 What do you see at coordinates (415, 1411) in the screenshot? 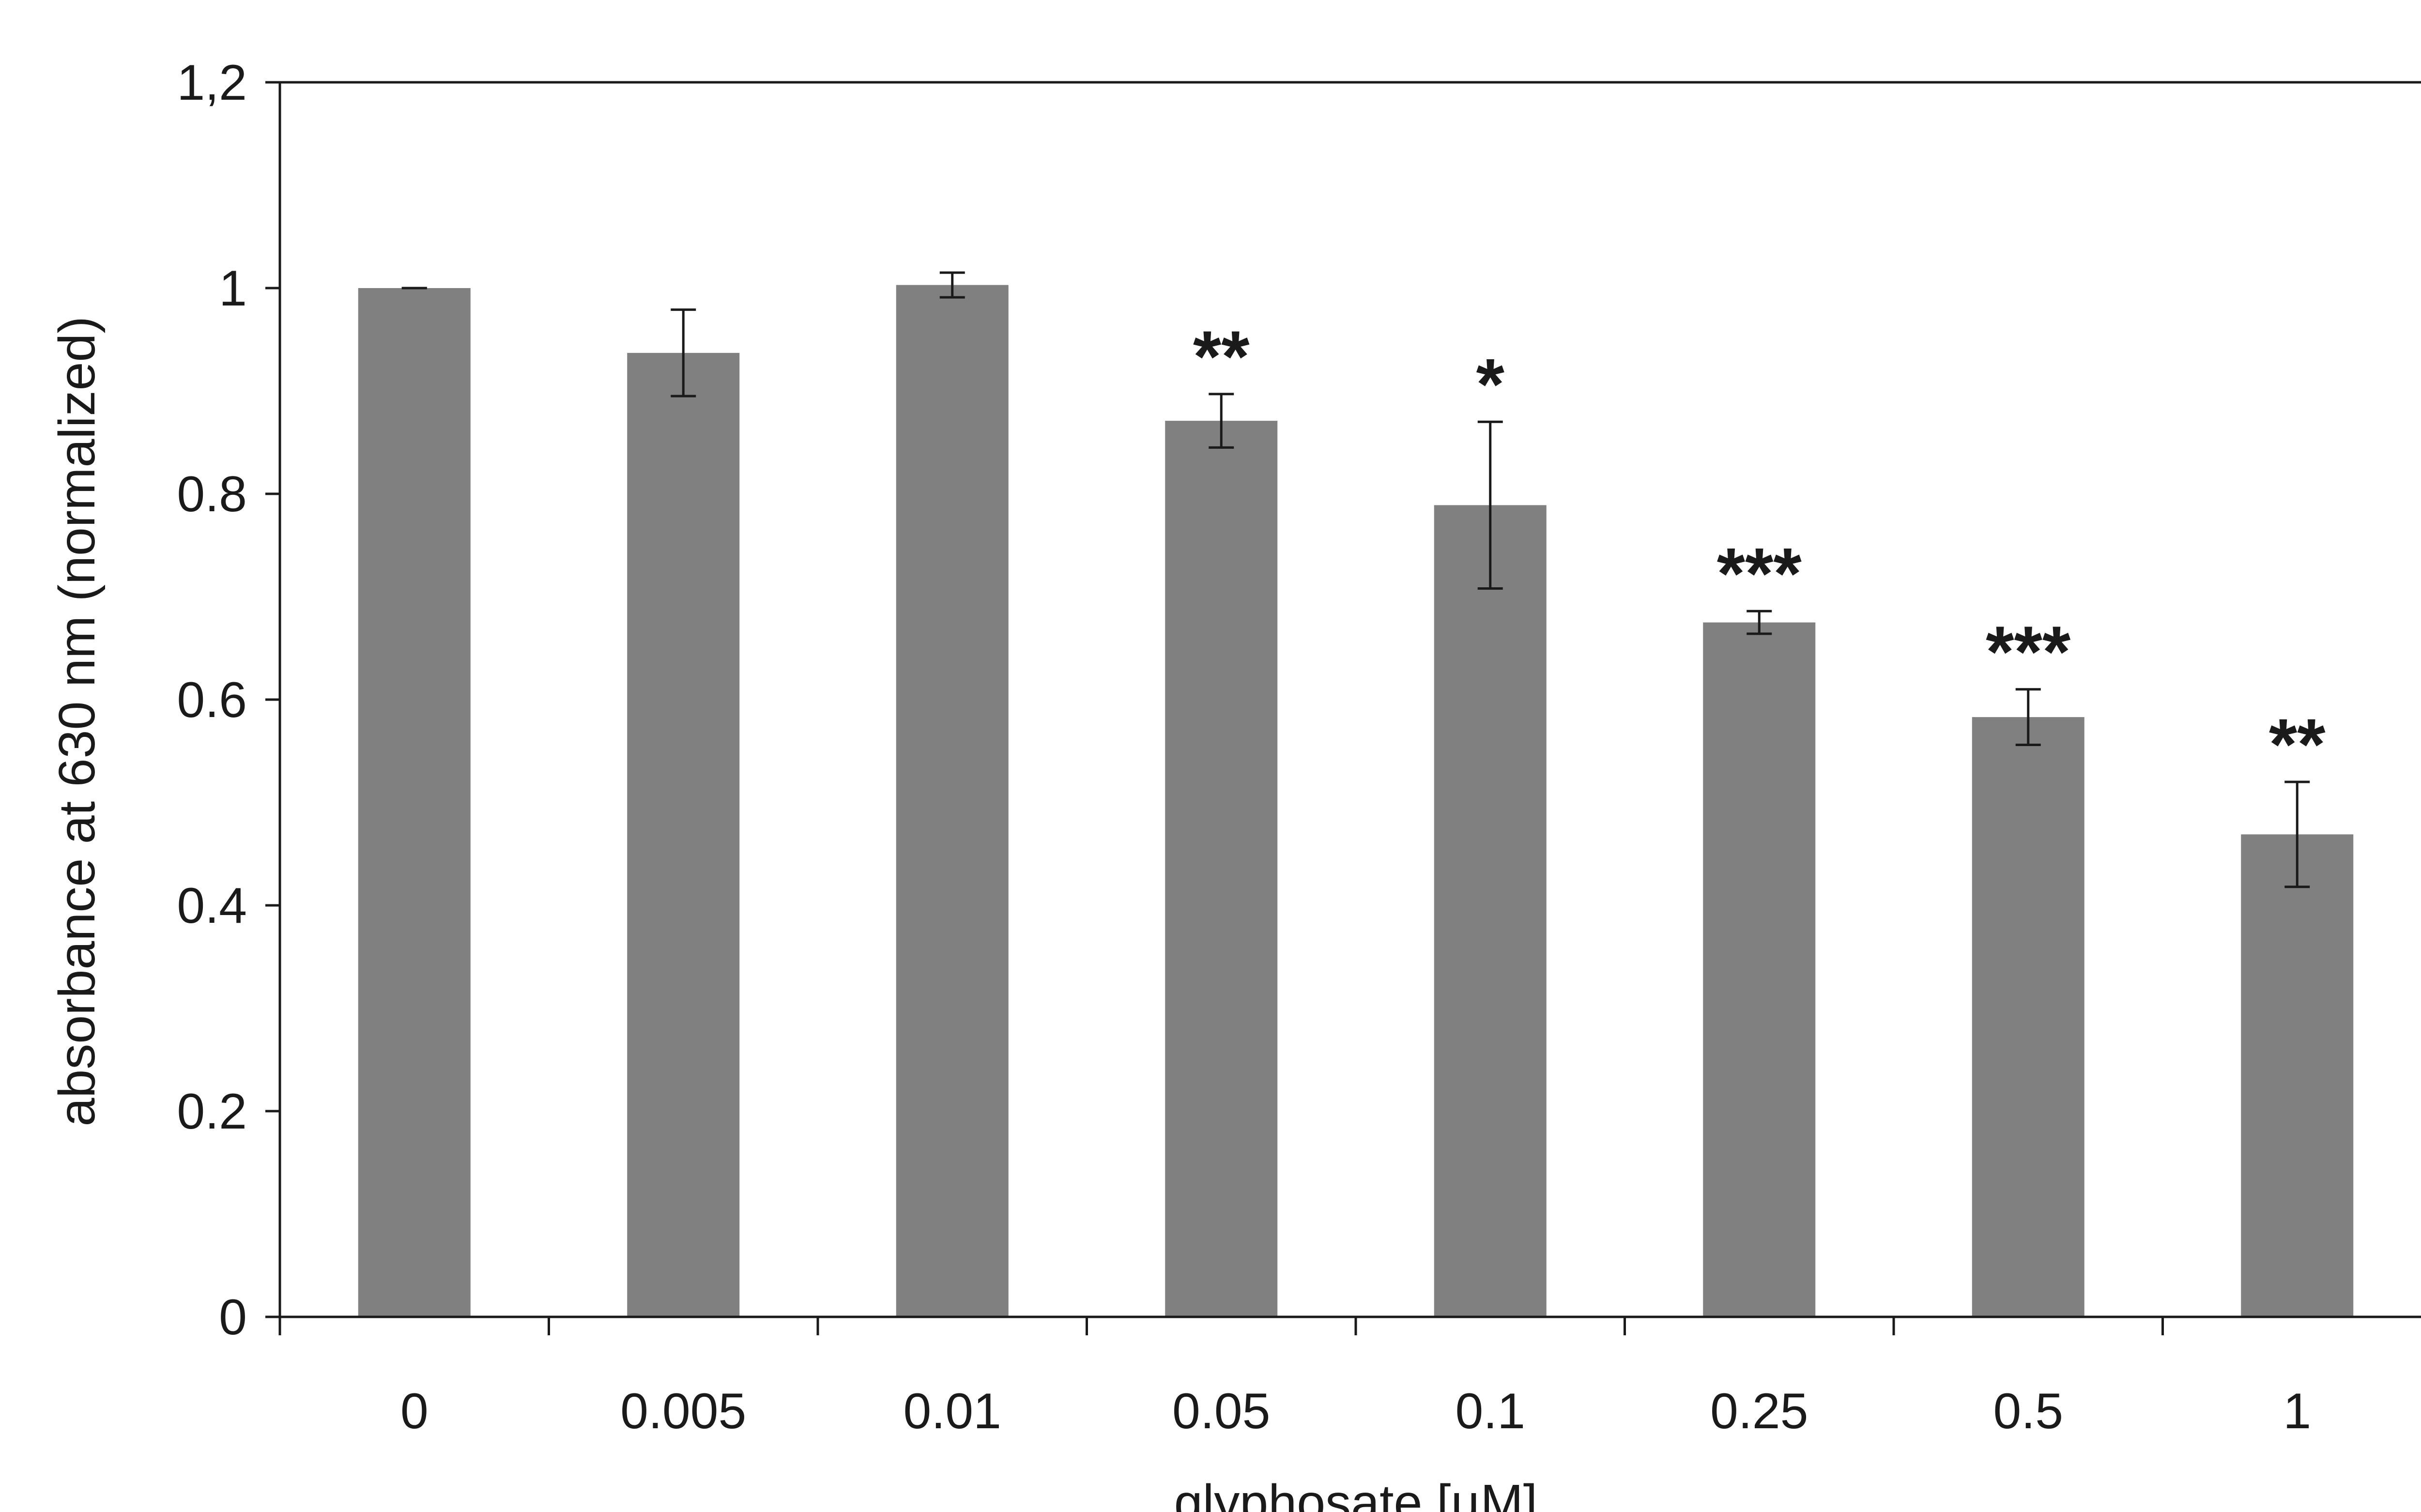
I see `x-tick-label: 0` at bounding box center [415, 1411].